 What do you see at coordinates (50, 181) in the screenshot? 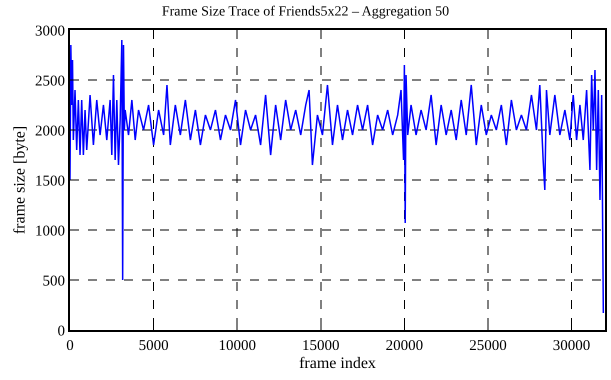
I see `y-tick-label: 1500` at bounding box center [50, 181].